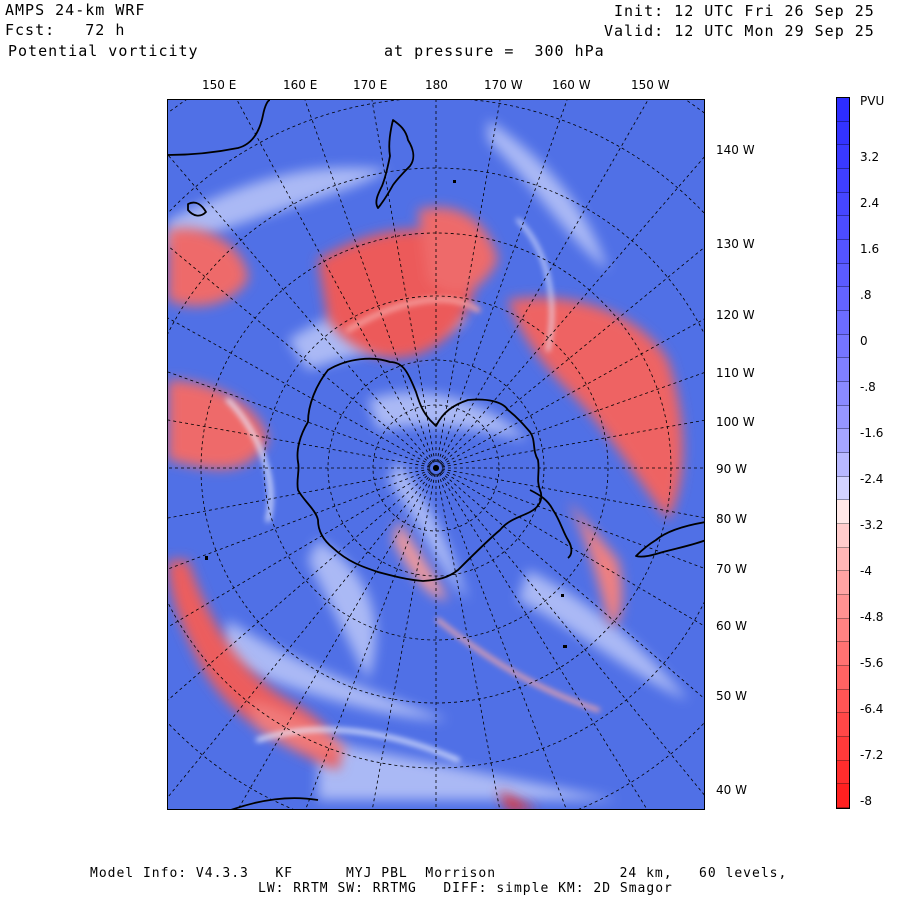 This screenshot has width=900, height=900. What do you see at coordinates (872, 617) in the screenshot?
I see `colorbar-tick: -4.8` at bounding box center [872, 617].